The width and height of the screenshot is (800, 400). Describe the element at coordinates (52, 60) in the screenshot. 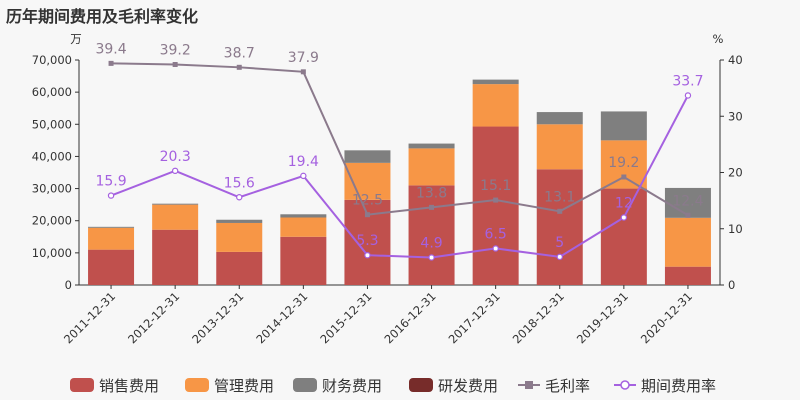

I see `y-tick-label-left: 70,000` at that location.